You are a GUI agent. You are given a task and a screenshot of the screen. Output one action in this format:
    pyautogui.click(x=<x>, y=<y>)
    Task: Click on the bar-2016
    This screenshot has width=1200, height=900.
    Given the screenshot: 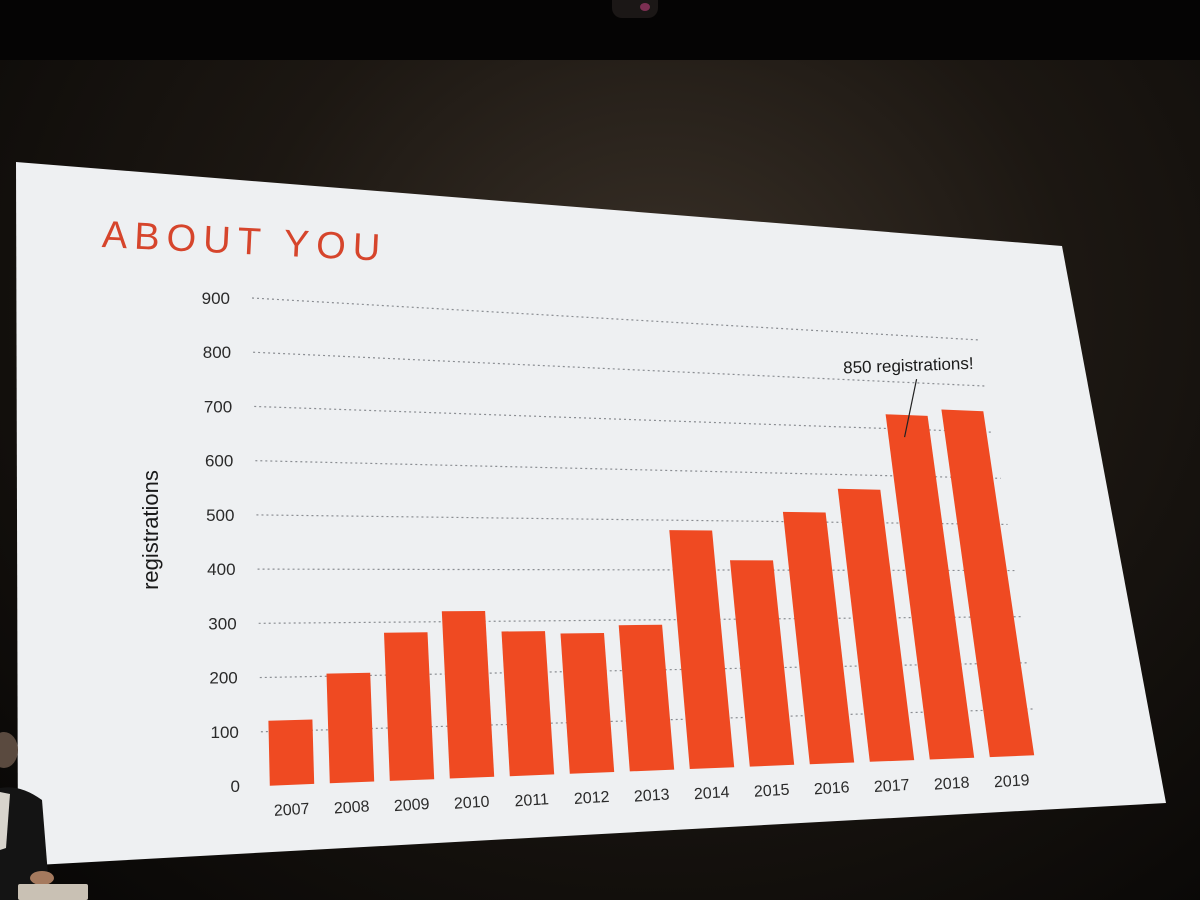 What is the action you would take?
    pyautogui.click(x=818, y=638)
    